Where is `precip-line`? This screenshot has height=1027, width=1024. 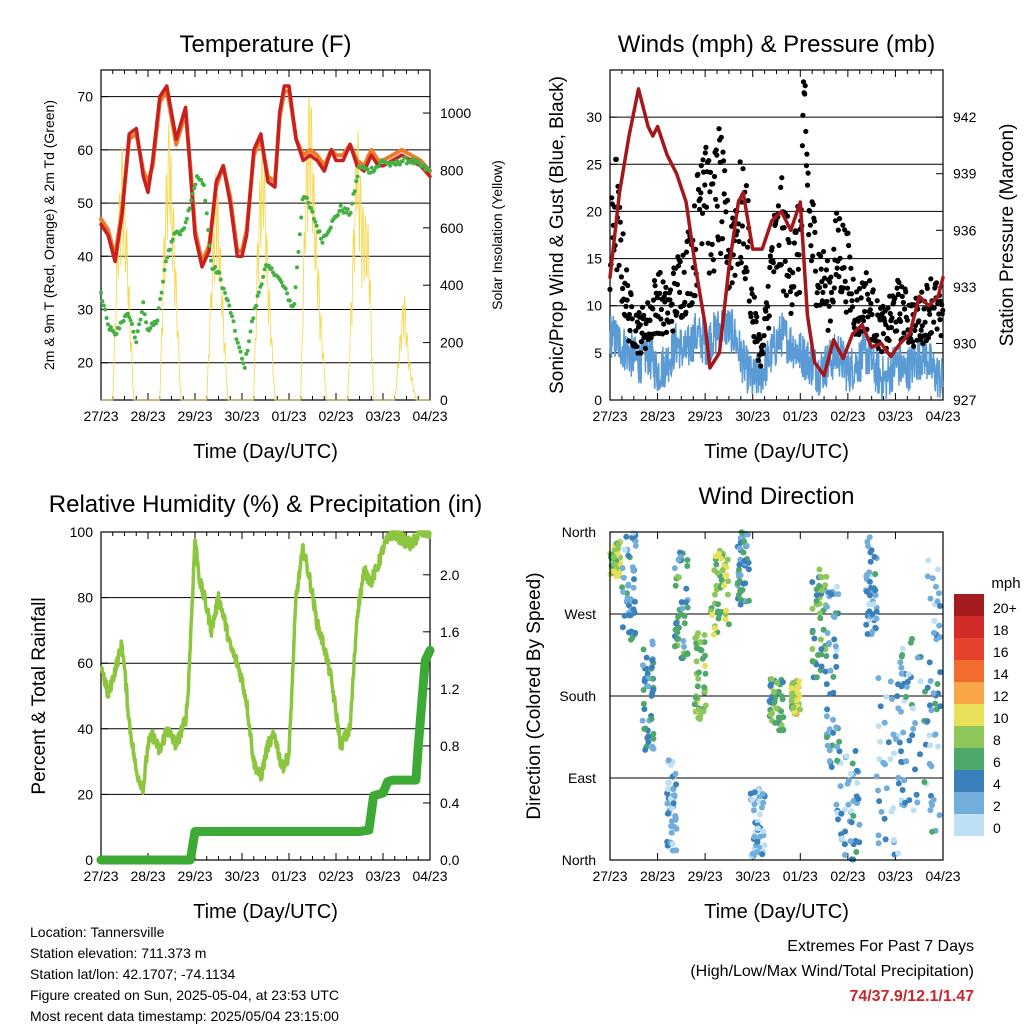 precip-line is located at coordinates (265, 755).